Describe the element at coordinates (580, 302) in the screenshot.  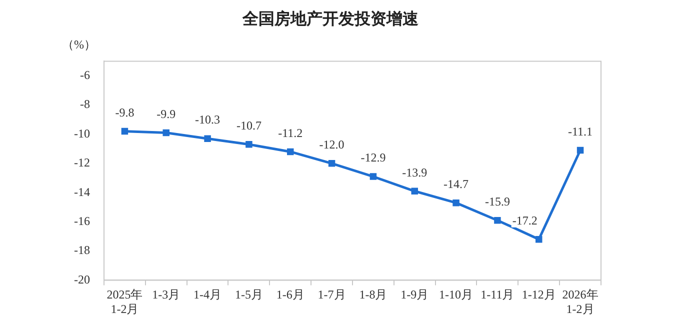
I see `x-tick-label: 2026年 1-2月` at that location.